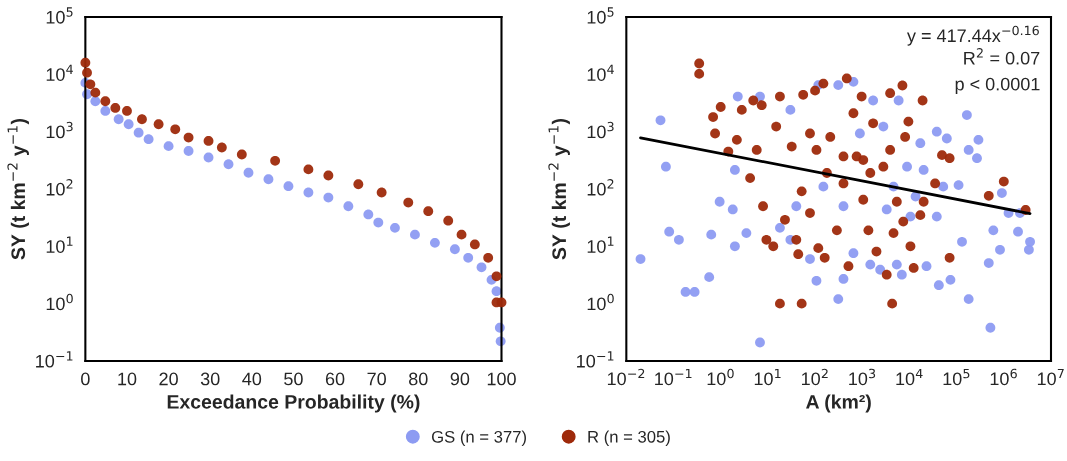  Describe the element at coordinates (720, 377) in the screenshot. I see `x-tick-label: 10$^{0}$` at that location.